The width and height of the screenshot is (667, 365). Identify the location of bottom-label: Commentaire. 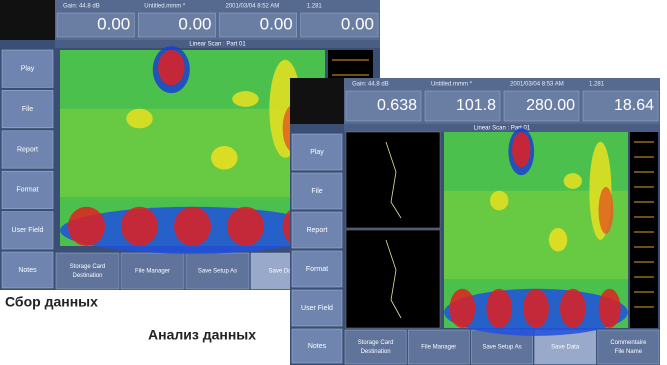
(628, 343).